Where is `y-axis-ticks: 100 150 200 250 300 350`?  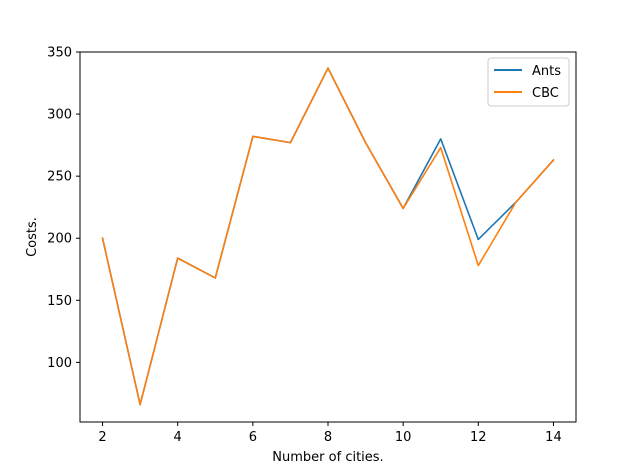
y-axis-ticks: 100 150 200 250 300 350 is located at coordinates (63, 208).